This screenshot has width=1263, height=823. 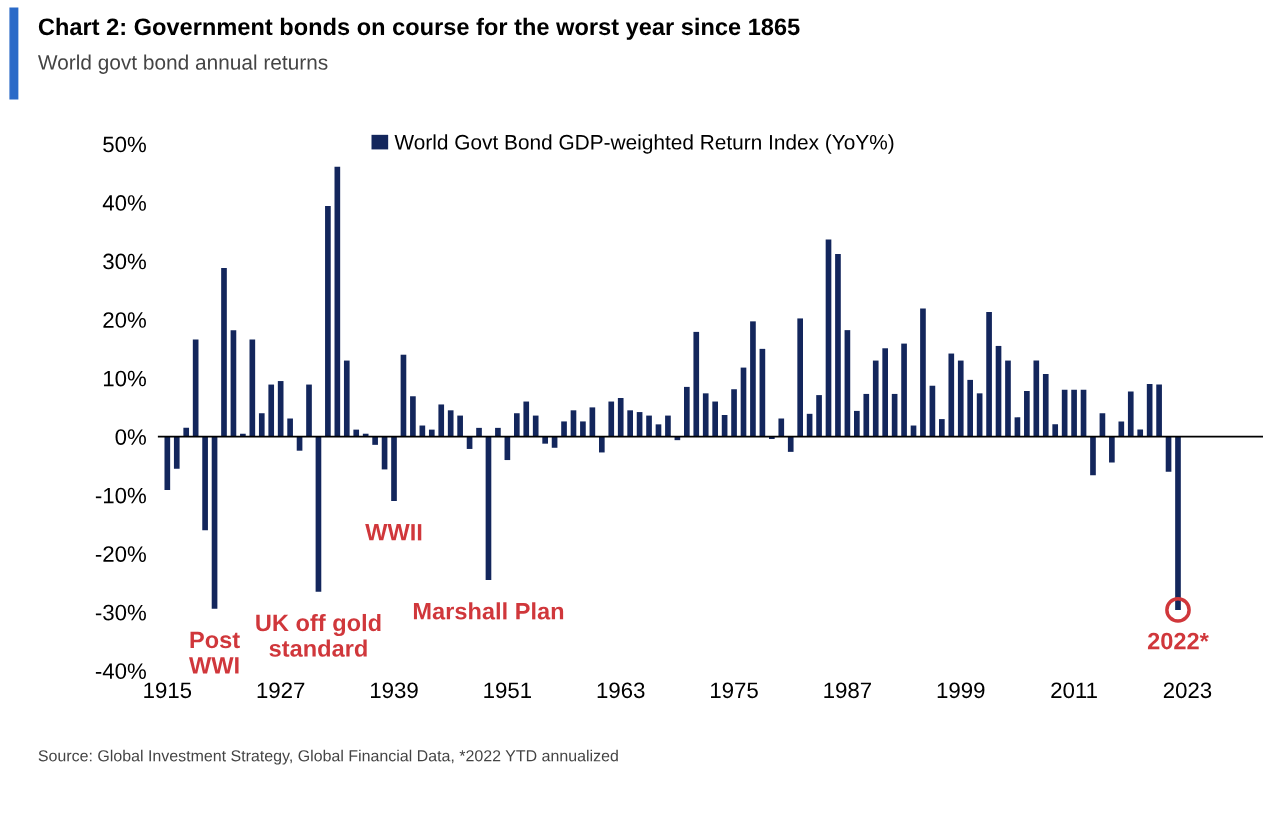 What do you see at coordinates (120, 554) in the screenshot?
I see `y-tick-label: -20%` at bounding box center [120, 554].